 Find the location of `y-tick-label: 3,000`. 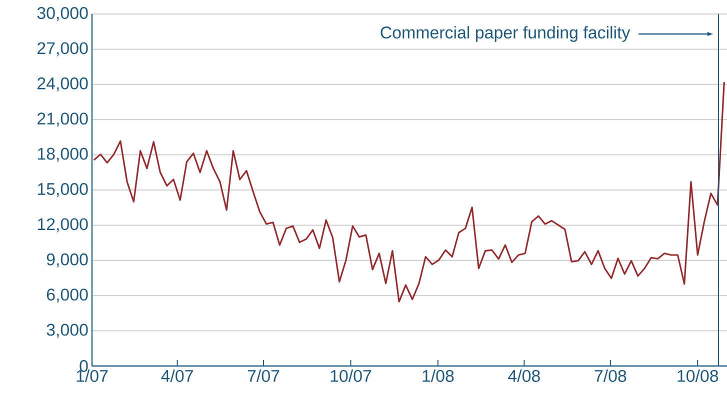

y-tick-label: 3,000 is located at coordinates (67, 331).